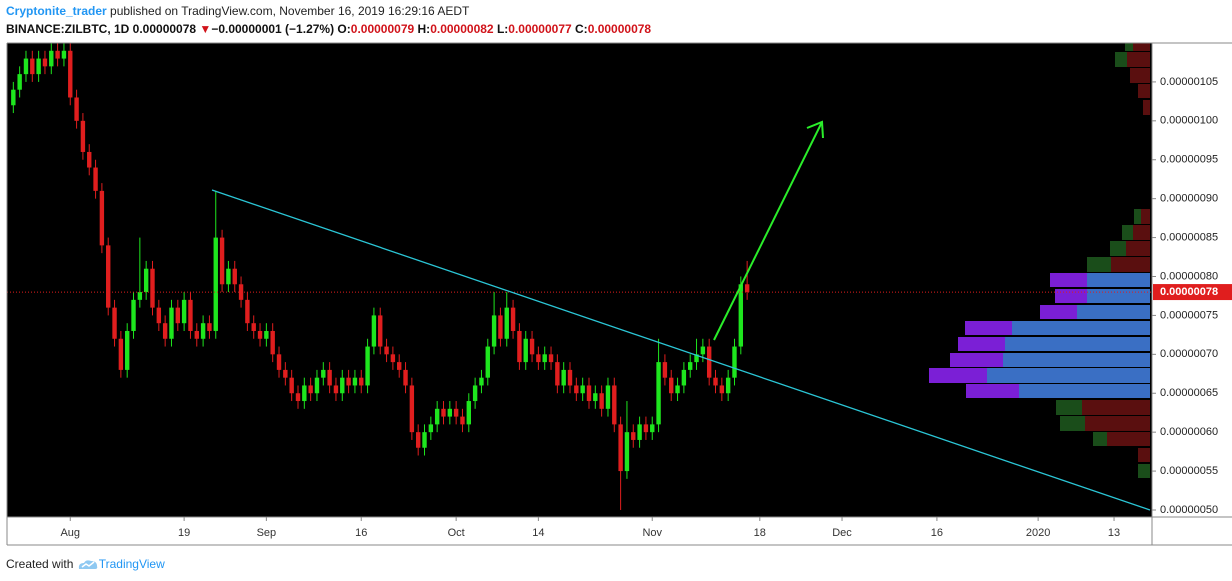 This screenshot has height=581, width=1232. I want to click on x-tick-label: Nov, so click(652, 533).